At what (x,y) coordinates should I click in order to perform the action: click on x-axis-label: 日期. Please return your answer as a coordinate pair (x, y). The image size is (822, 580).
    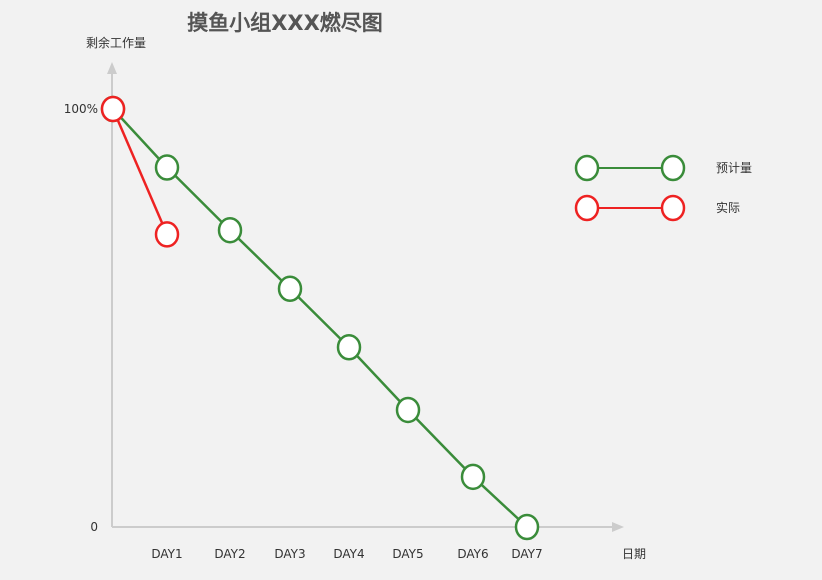
    Looking at the image, I should click on (634, 554).